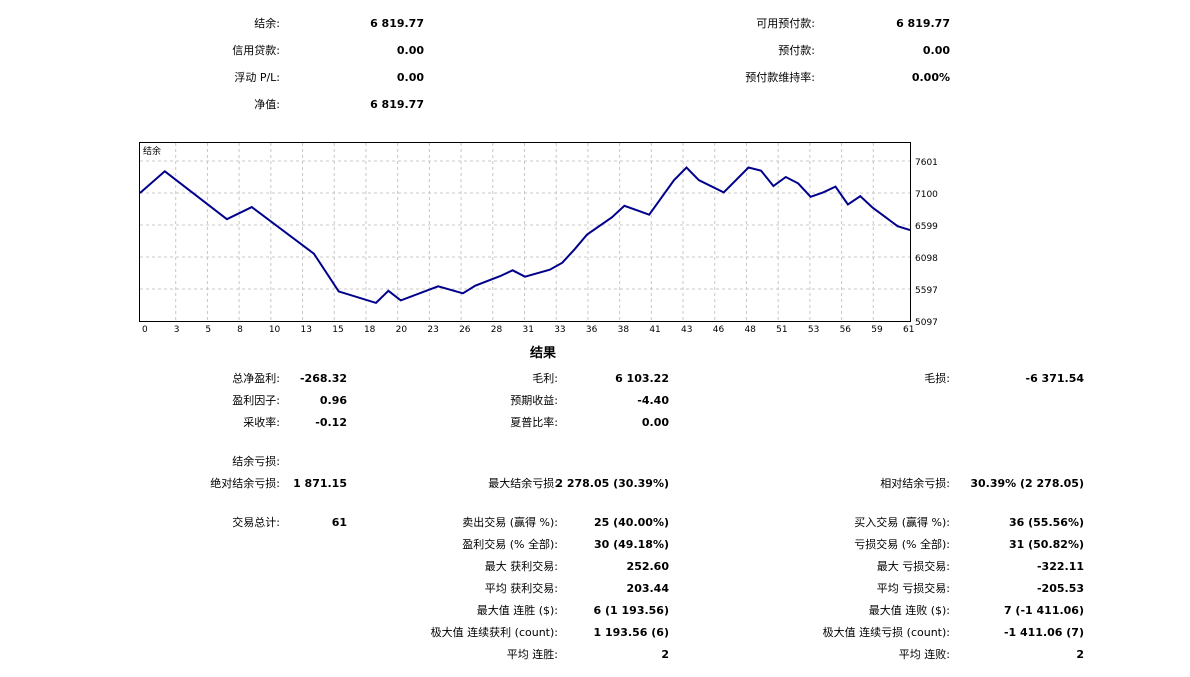  I want to click on x-tick-label: 53, so click(813, 330).